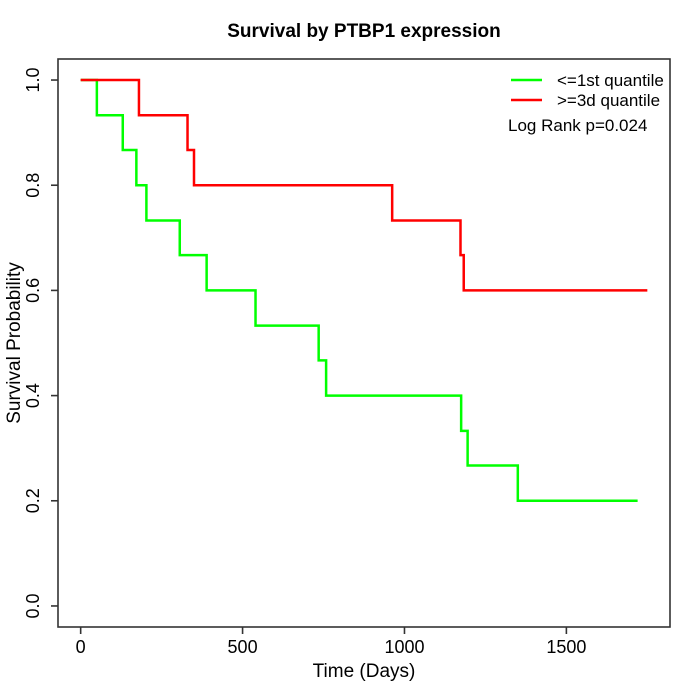 This screenshot has height=700, width=700. Describe the element at coordinates (33, 80) in the screenshot. I see `y-tick-label: 1.0` at that location.